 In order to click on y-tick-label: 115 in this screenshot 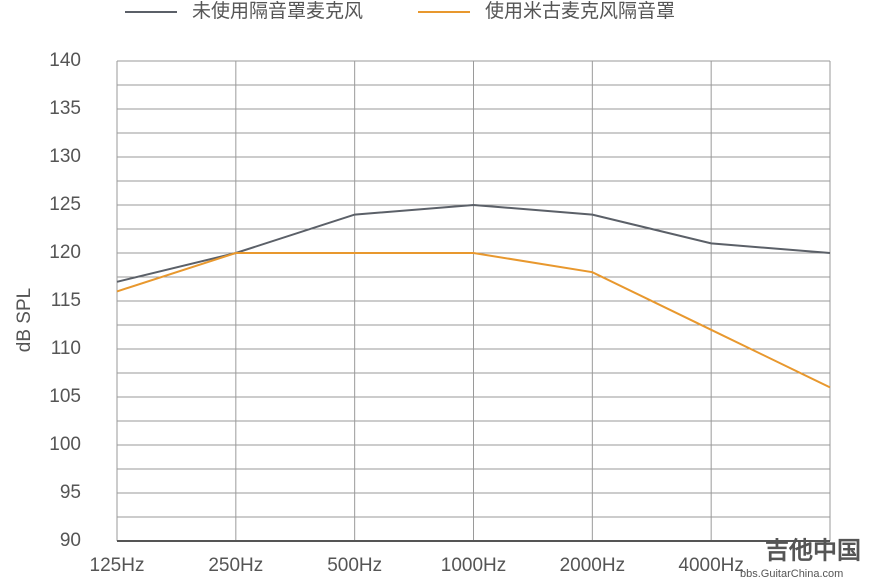, I will do `click(66, 300)`.